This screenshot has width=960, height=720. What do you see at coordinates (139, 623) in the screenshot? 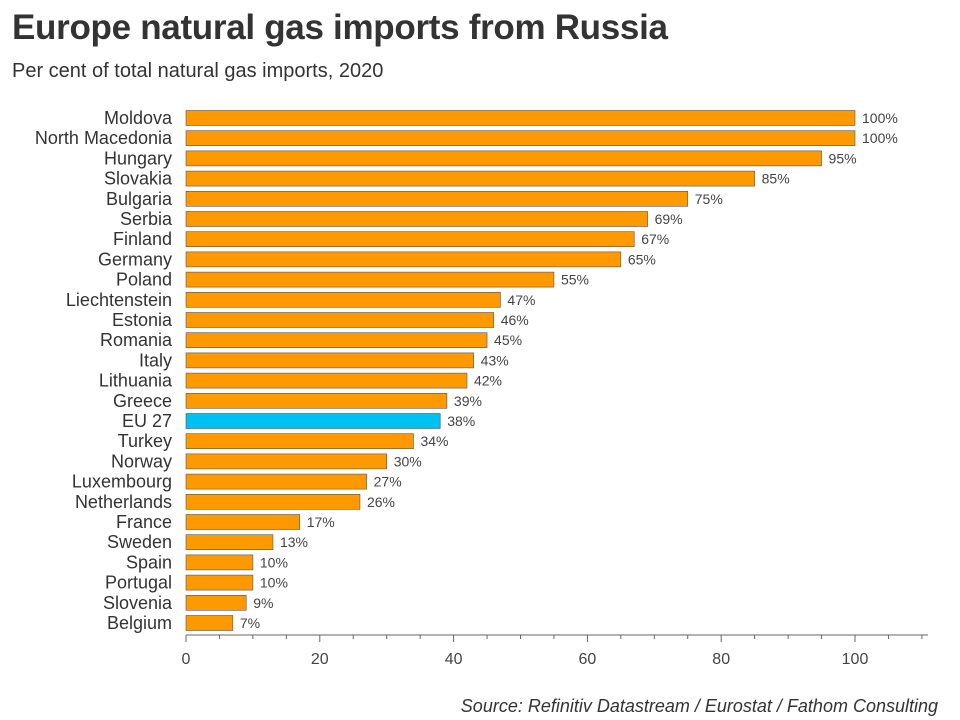
I see `category-label-belgium: Belgium` at bounding box center [139, 623].